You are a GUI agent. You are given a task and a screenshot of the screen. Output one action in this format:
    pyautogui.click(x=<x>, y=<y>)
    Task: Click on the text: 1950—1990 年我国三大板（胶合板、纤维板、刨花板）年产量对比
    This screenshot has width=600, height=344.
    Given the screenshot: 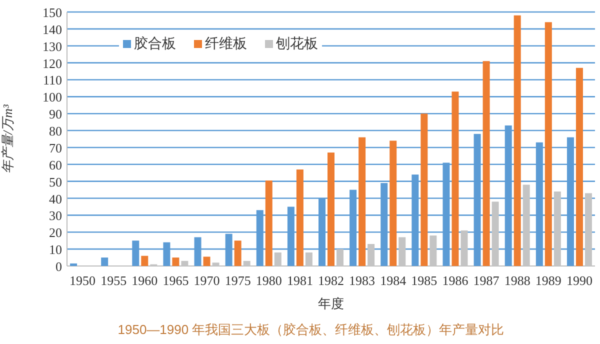 What is the action you would take?
    pyautogui.click(x=311, y=329)
    